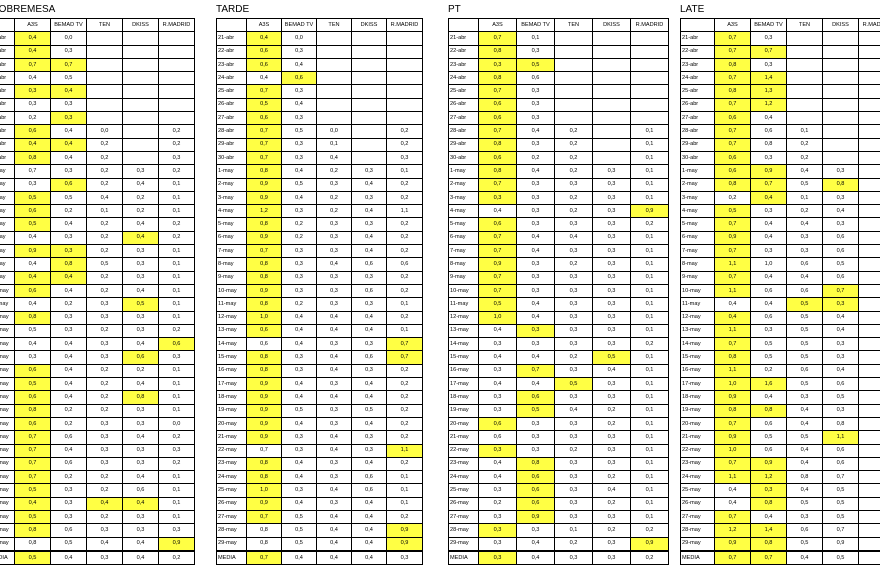 The image size is (880, 565). Describe the element at coordinates (7, 516) in the screenshot. I see `date-cell: 27-may` at that location.